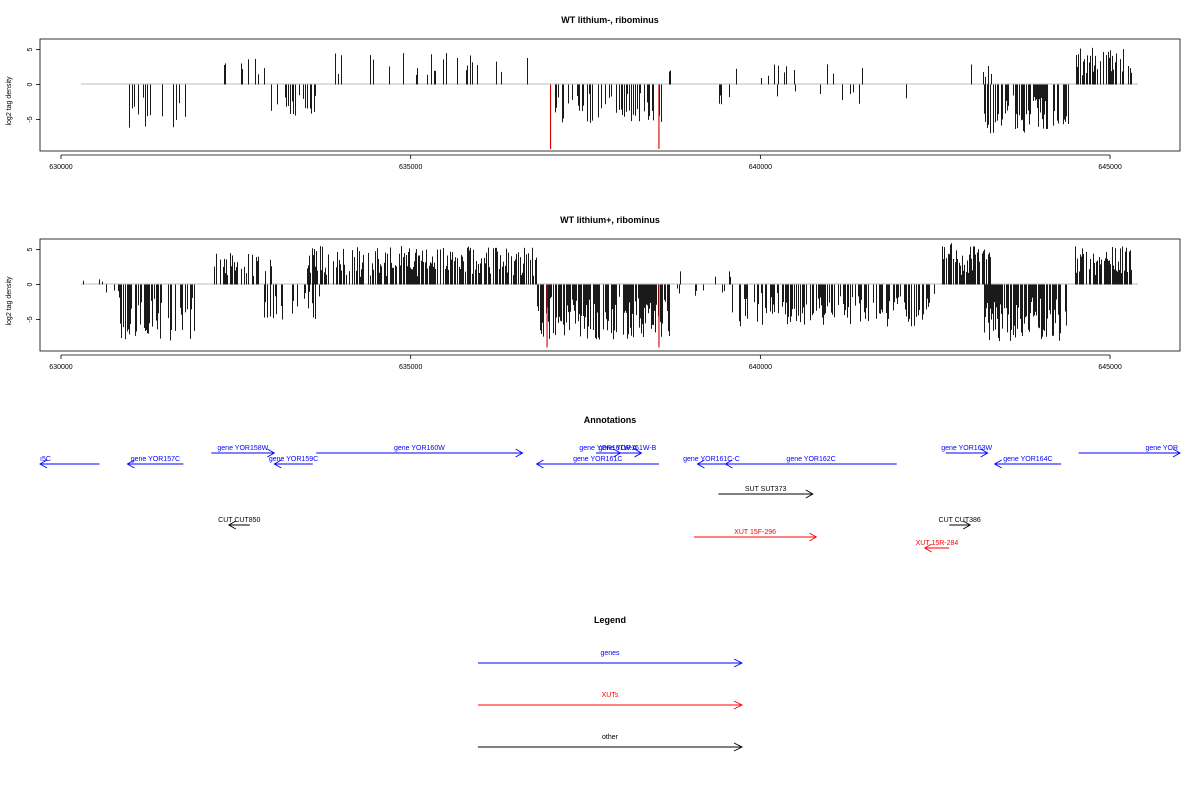  What do you see at coordinates (610, 653) in the screenshot?
I see `legend-entry-label: genes` at bounding box center [610, 653].